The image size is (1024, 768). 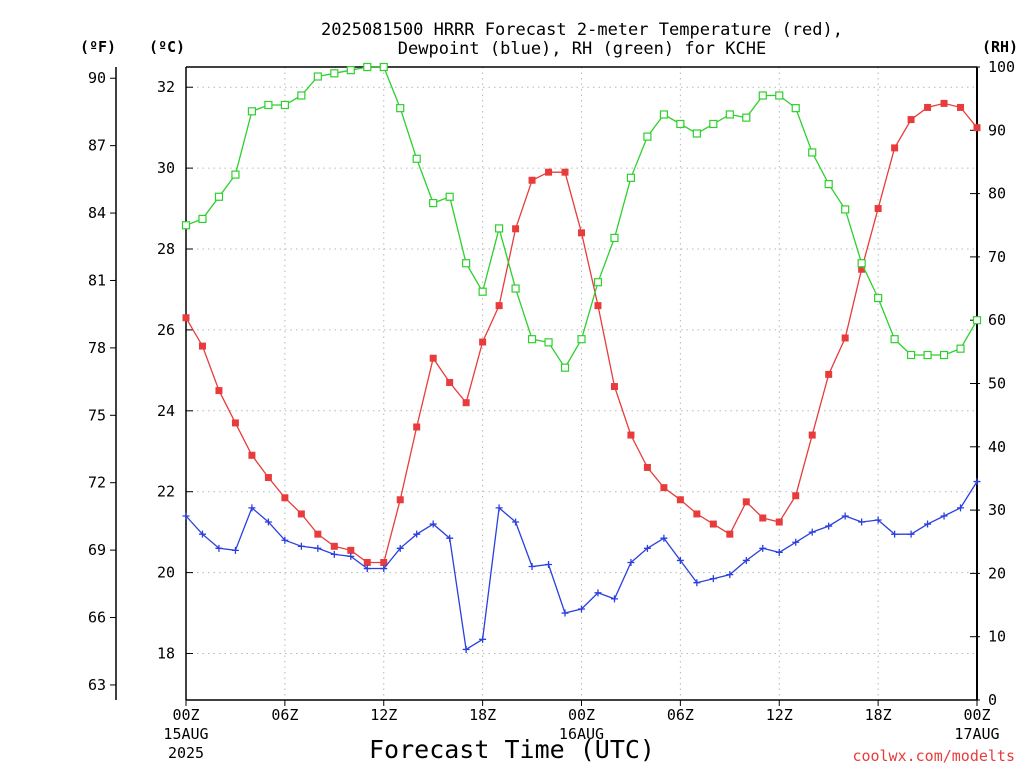 I want to click on x-axis-title: Forecast Time (UTC), so click(x=512, y=749).